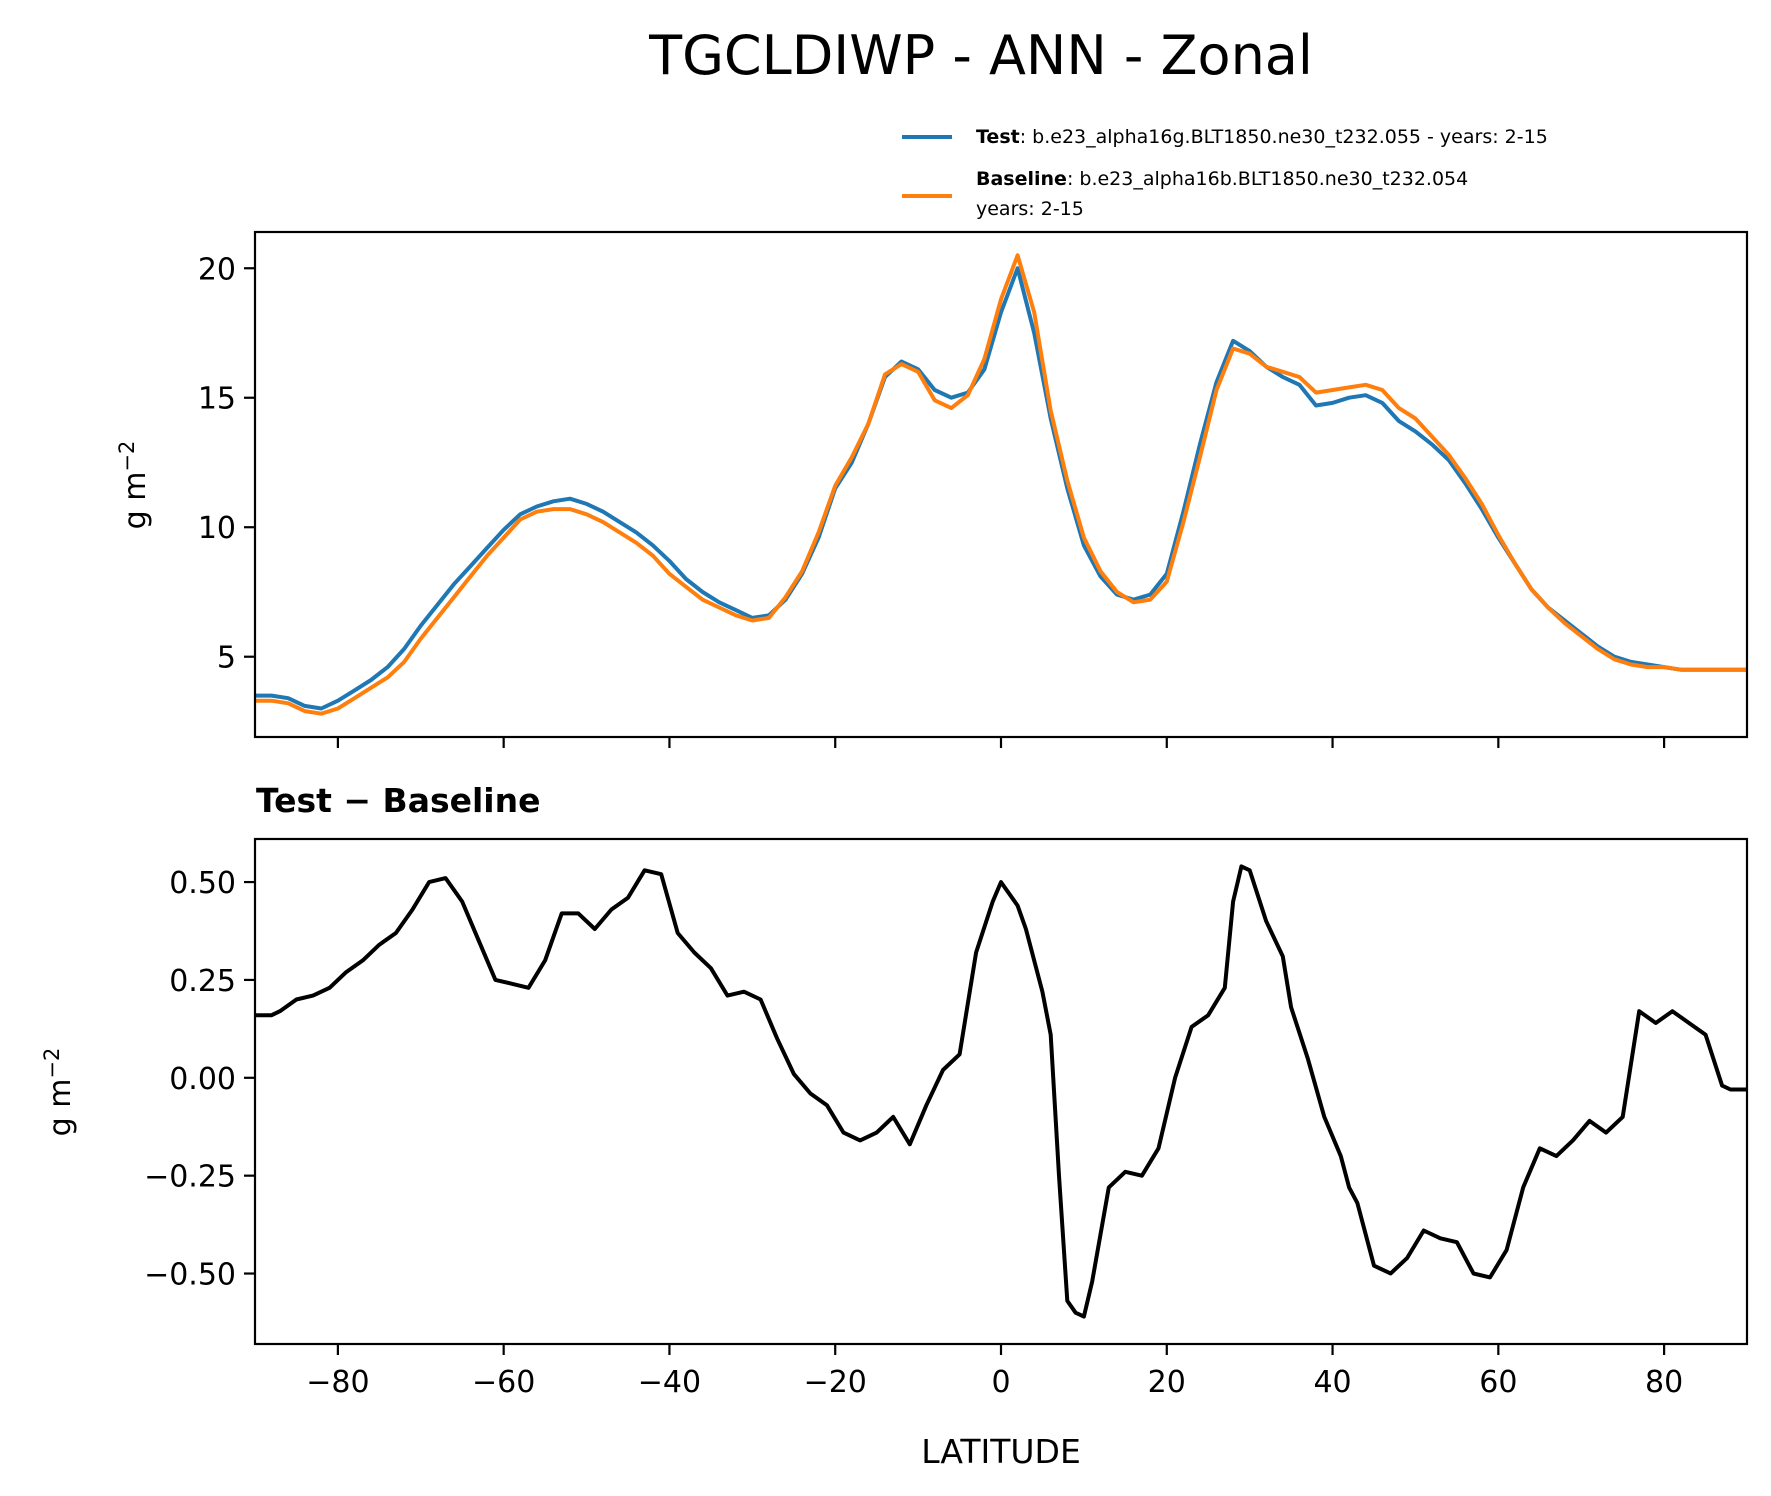 Image resolution: width=1771 pixels, height=1496 pixels. Describe the element at coordinates (1001, 1451) in the screenshot. I see `x-axis-label: LATITUDE` at that location.